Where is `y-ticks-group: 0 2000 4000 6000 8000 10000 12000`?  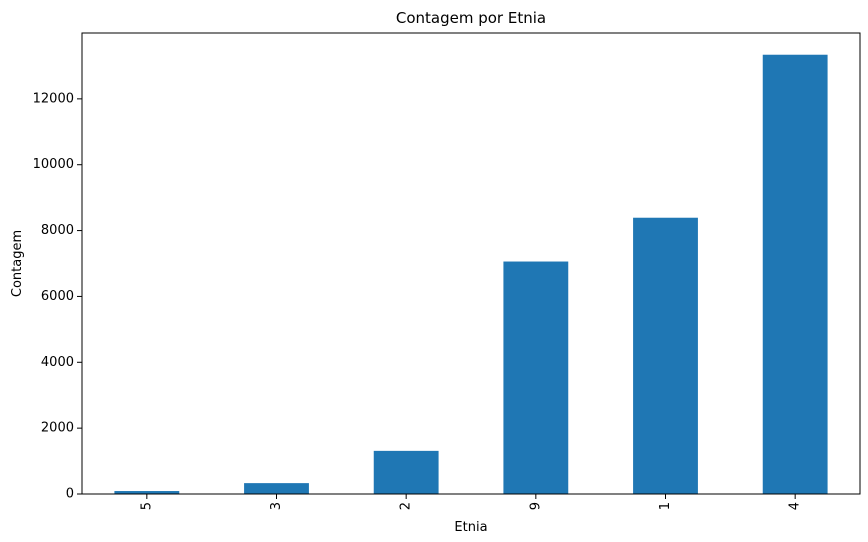
y-ticks-group: 0 2000 4000 6000 8000 10000 12000 is located at coordinates (57, 296).